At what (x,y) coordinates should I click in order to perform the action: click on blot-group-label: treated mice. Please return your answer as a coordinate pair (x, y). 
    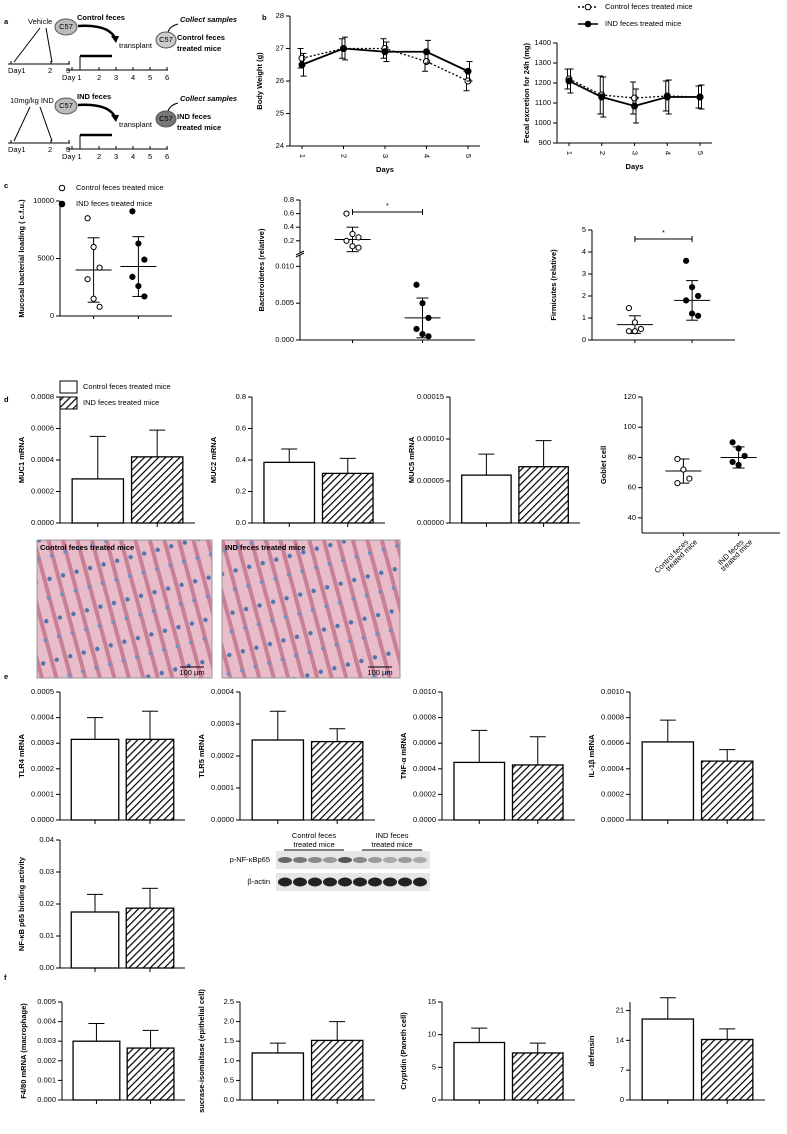
    Looking at the image, I should click on (313, 844).